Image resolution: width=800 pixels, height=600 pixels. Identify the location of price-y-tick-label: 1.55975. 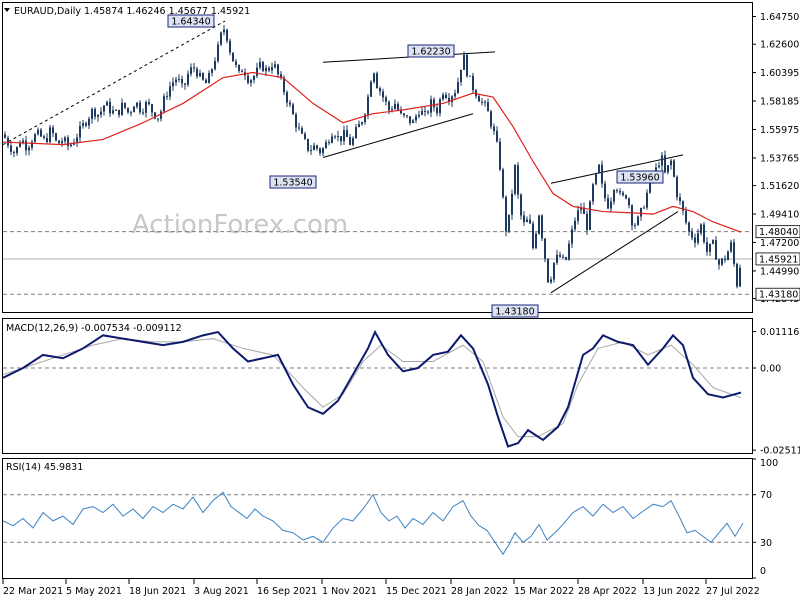
(779, 130).